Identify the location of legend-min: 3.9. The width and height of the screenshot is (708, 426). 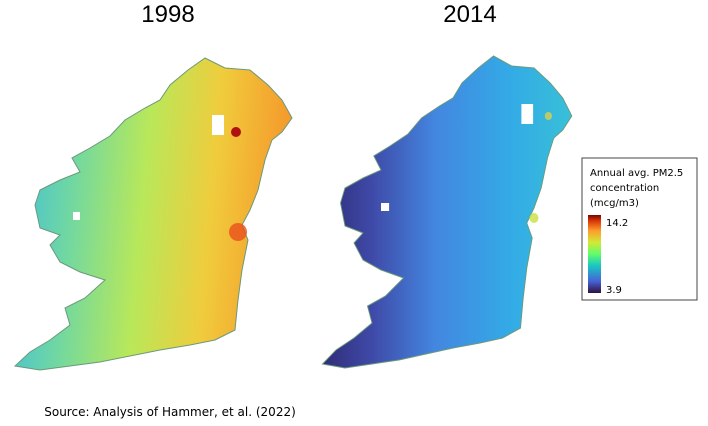
(614, 290).